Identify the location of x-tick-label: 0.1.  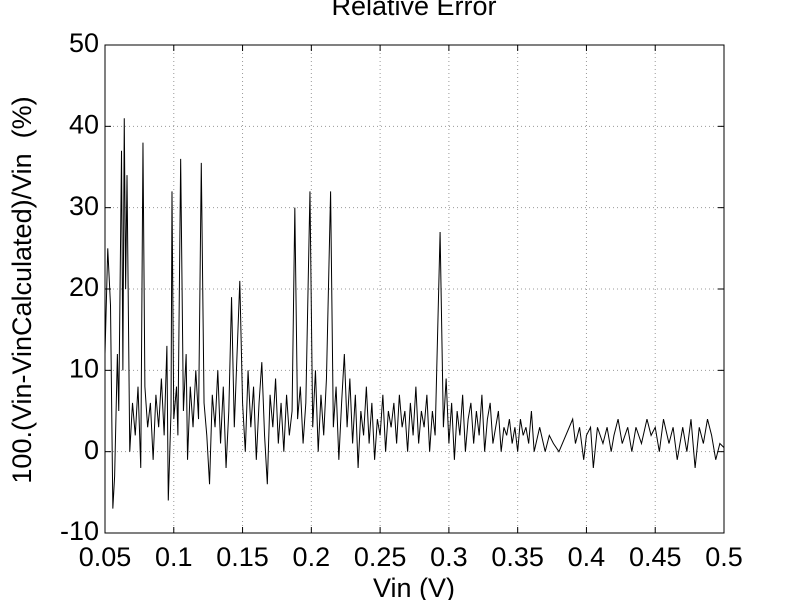
(174, 557).